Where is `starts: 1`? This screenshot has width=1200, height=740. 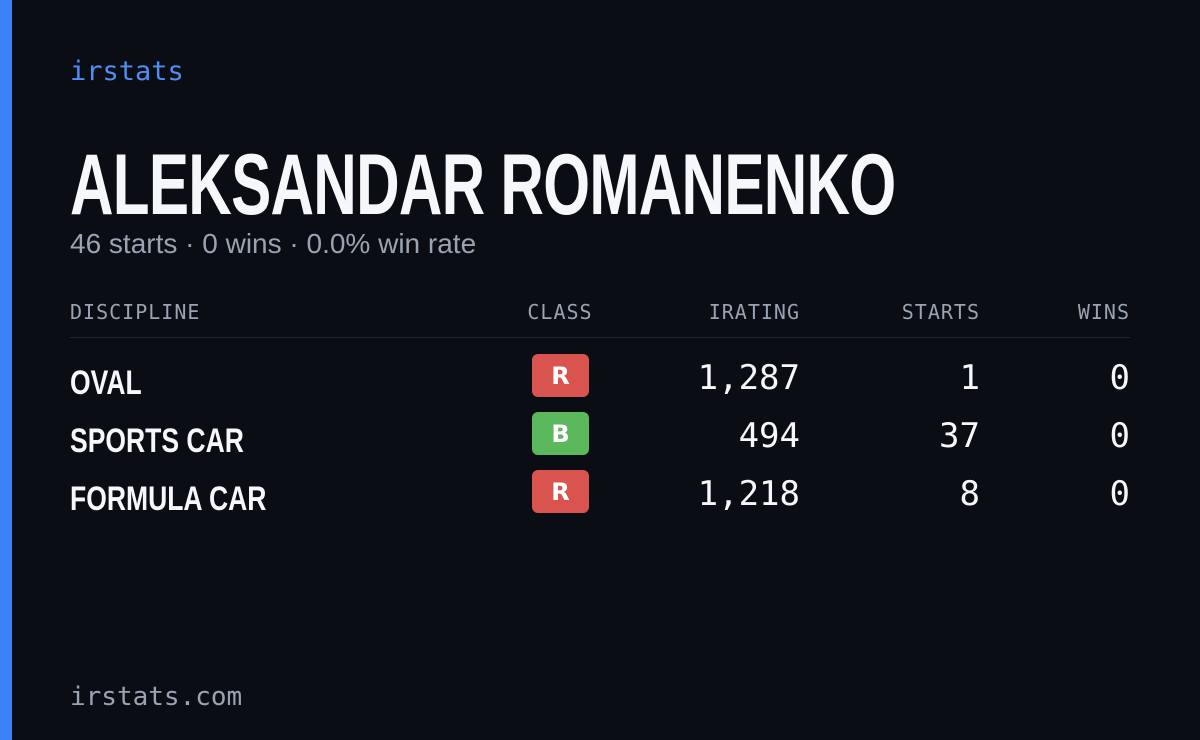
starts: 1 is located at coordinates (969, 378).